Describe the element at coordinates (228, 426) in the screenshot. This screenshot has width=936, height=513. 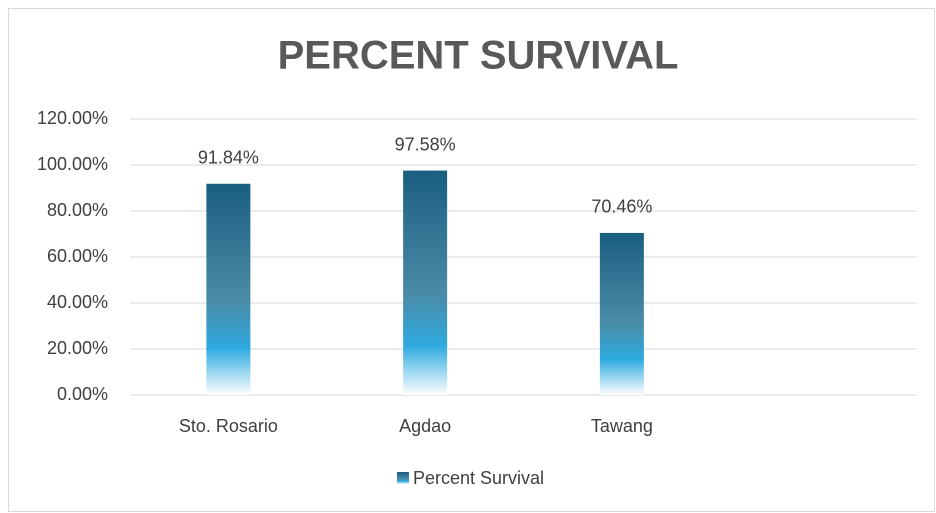
I see `x-tick-label: Sto. Rosario` at that location.